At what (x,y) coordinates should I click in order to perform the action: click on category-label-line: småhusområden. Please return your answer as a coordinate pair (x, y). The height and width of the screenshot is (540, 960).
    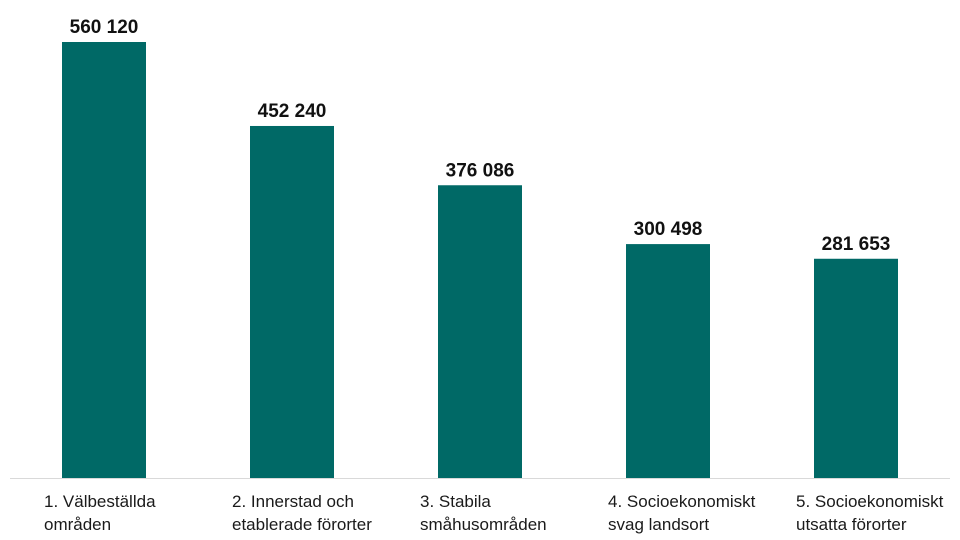
    Looking at the image, I should click on (483, 524).